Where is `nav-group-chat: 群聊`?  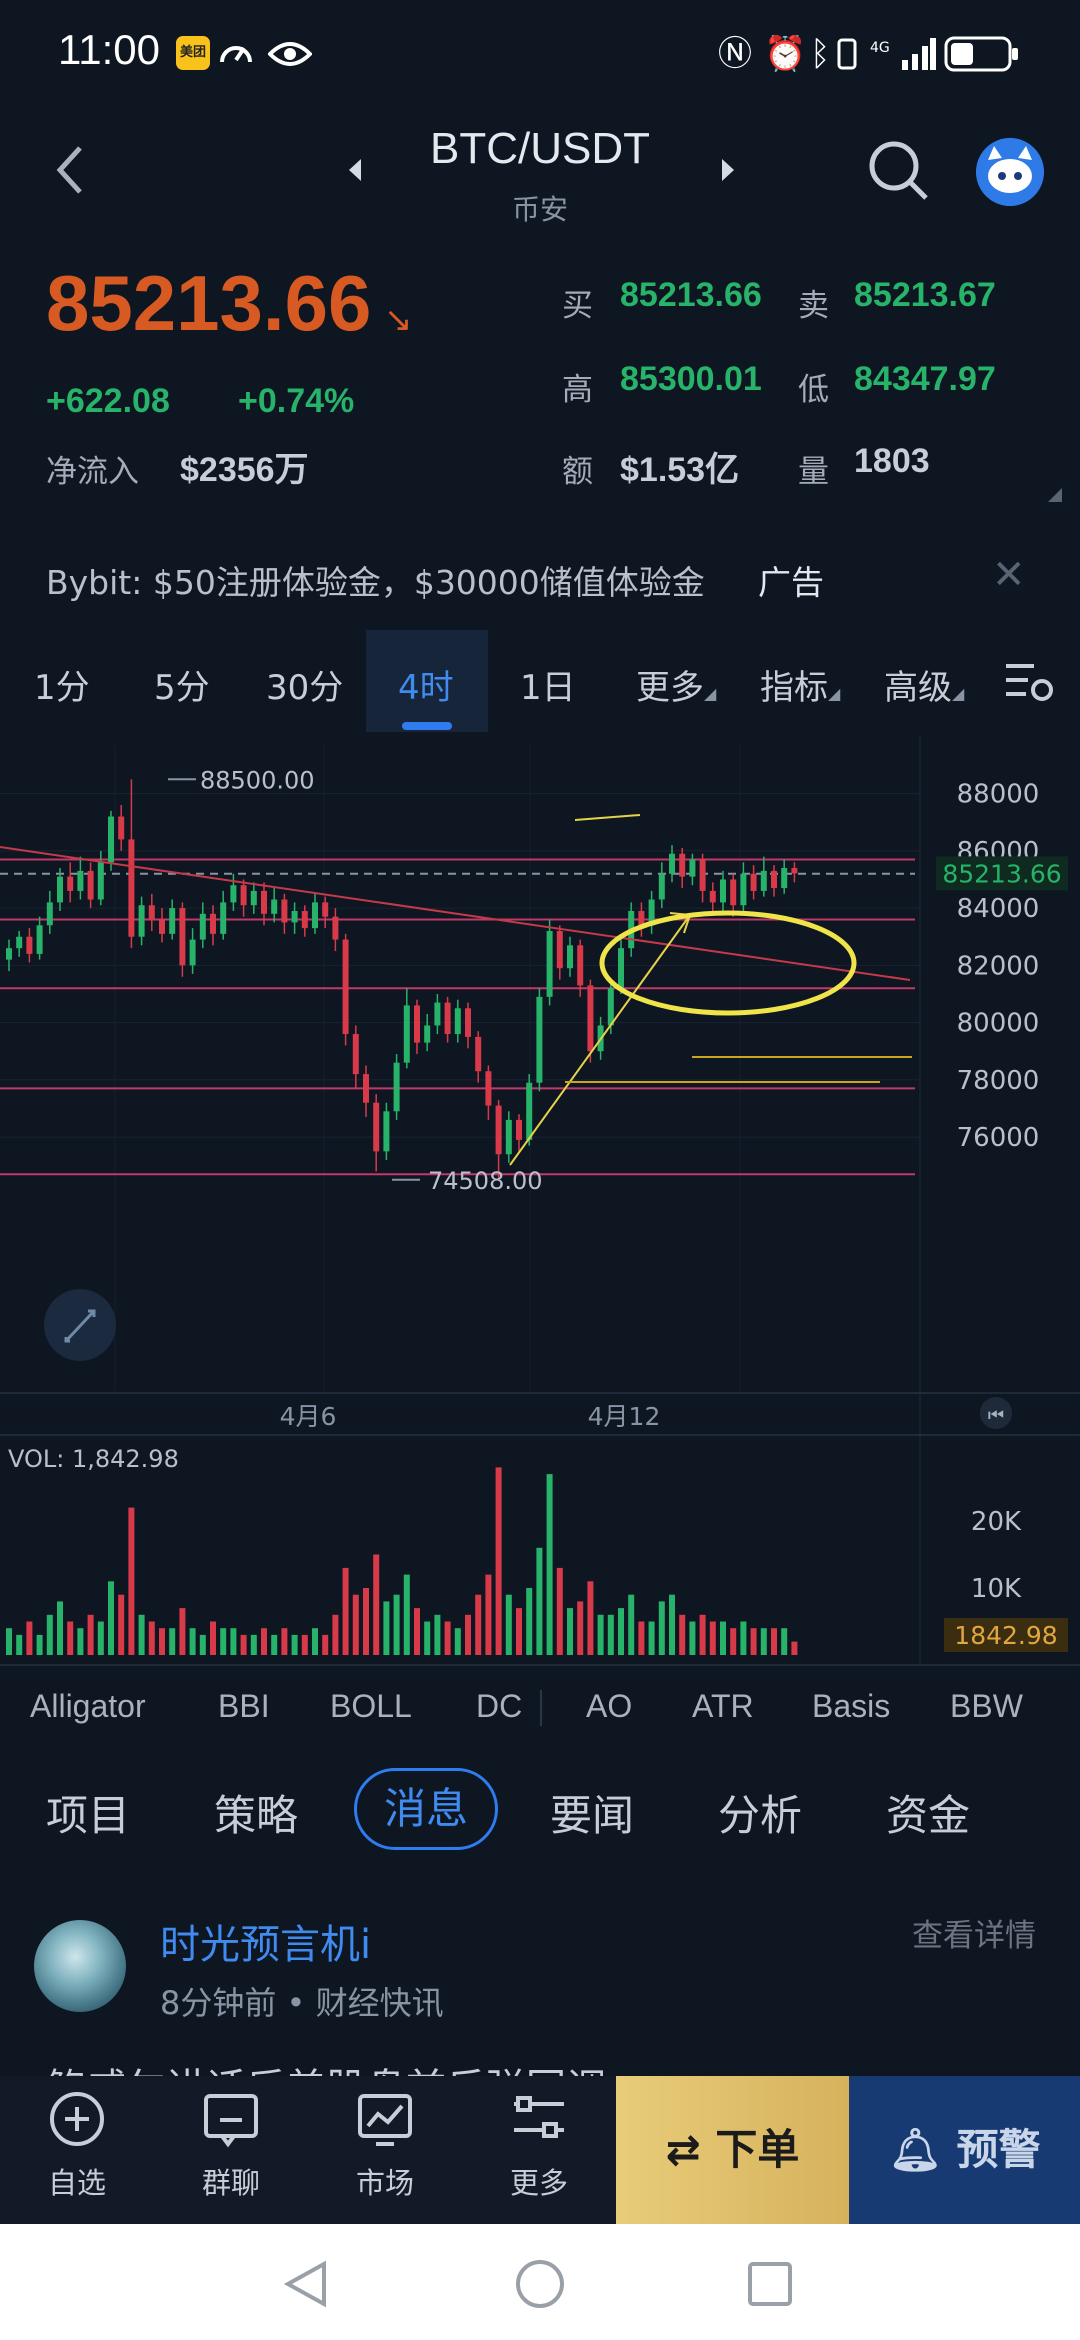
nav-group-chat: 群聊 is located at coordinates (231, 2146).